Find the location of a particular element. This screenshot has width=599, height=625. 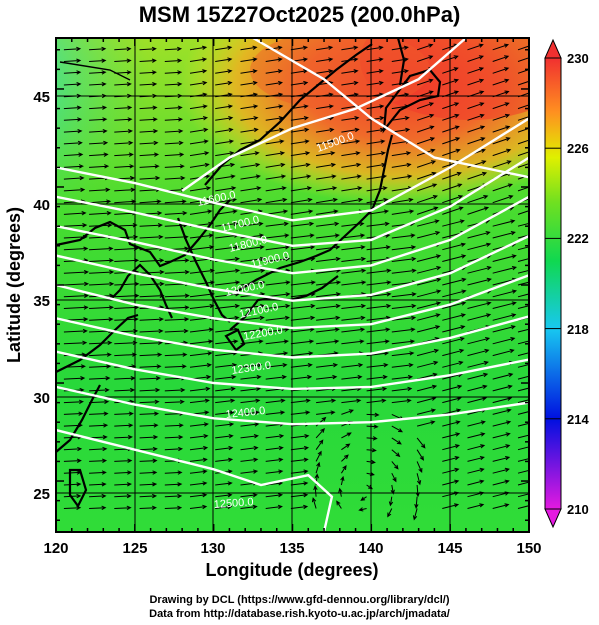

x-tick-label-140: 140 is located at coordinates (370, 548).